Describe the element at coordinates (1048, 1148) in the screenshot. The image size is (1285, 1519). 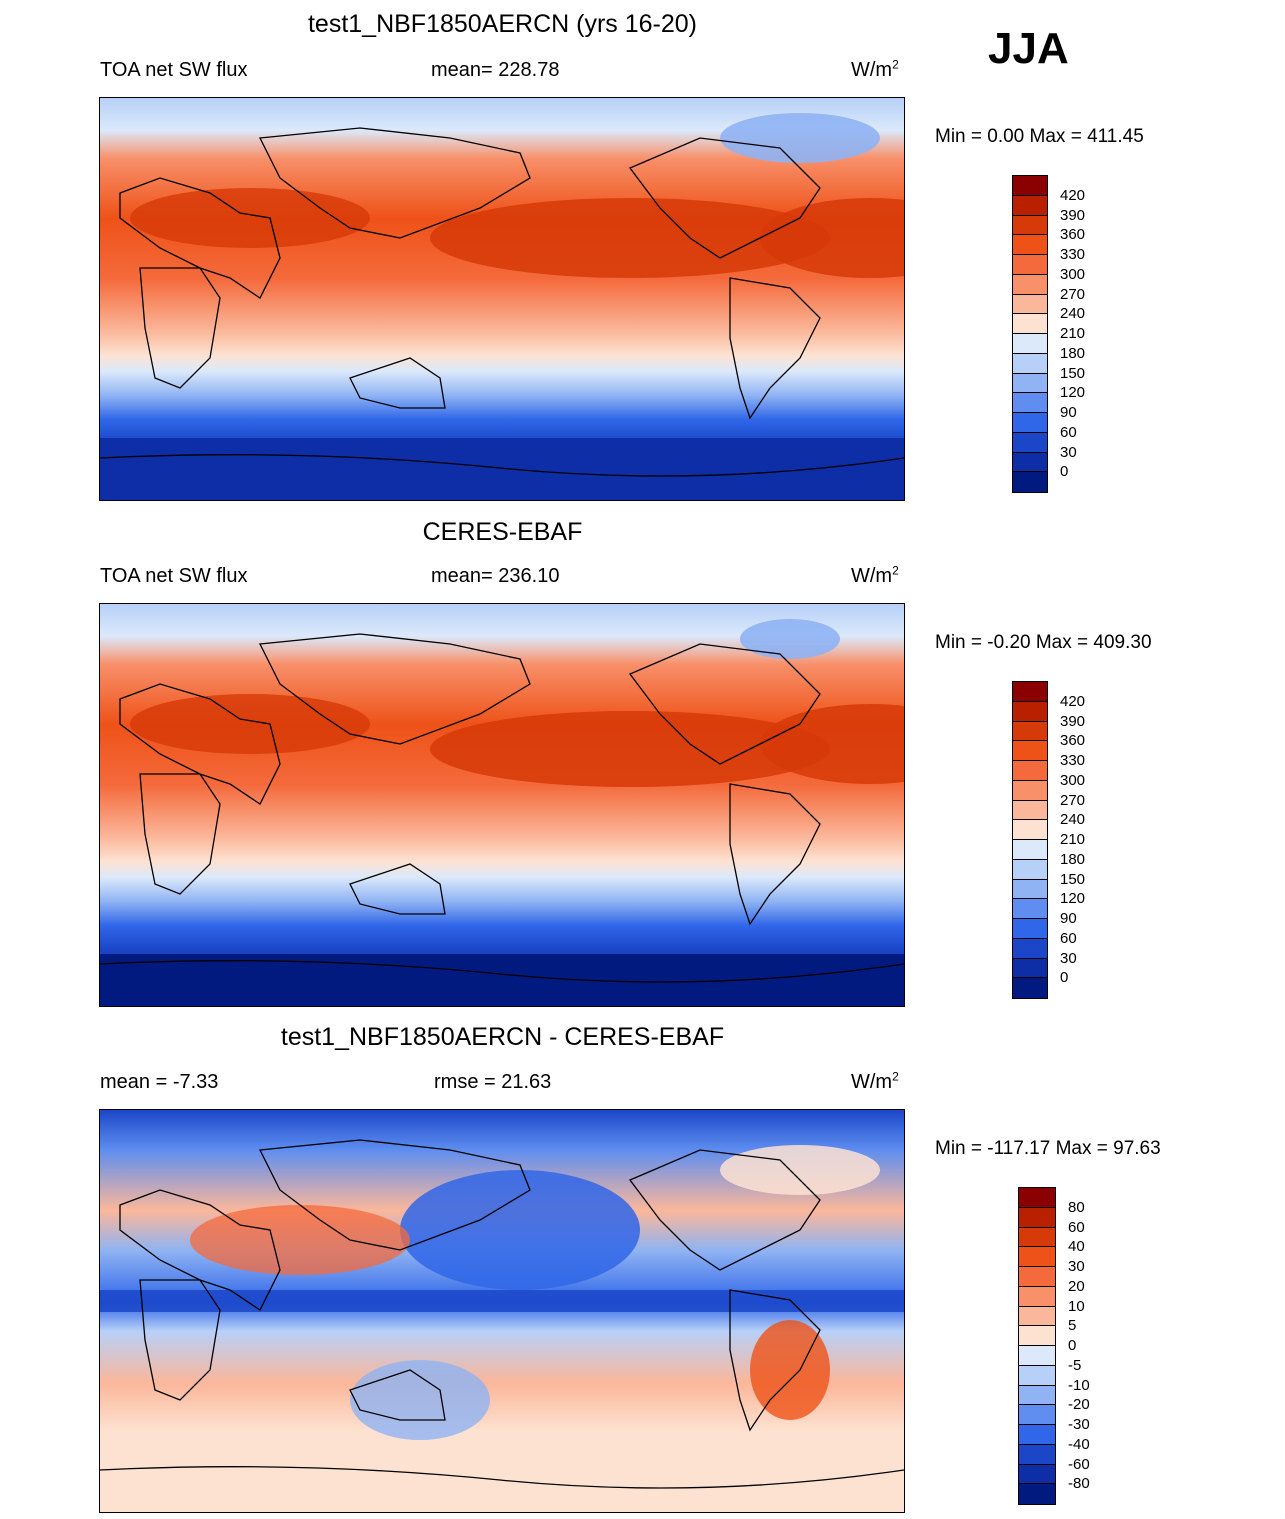
I see `panel3-minmax: Min = -117.17 Max = 97.63` at that location.